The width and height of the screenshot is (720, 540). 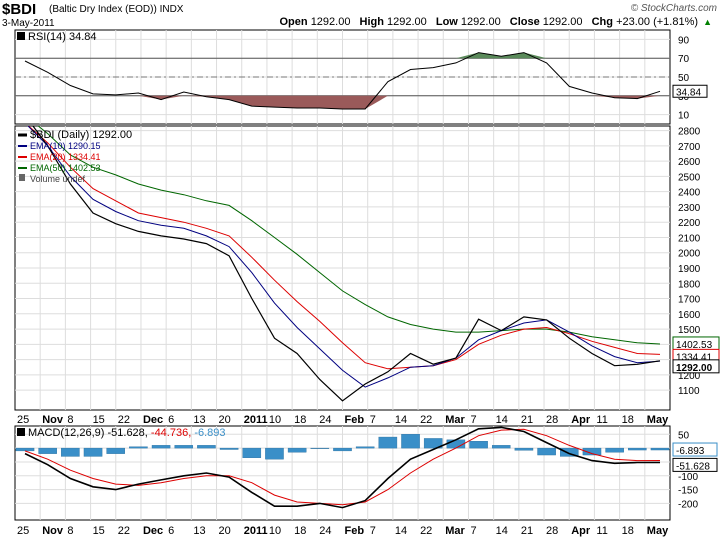 I want to click on x-tick-label: May, so click(x=658, y=531).